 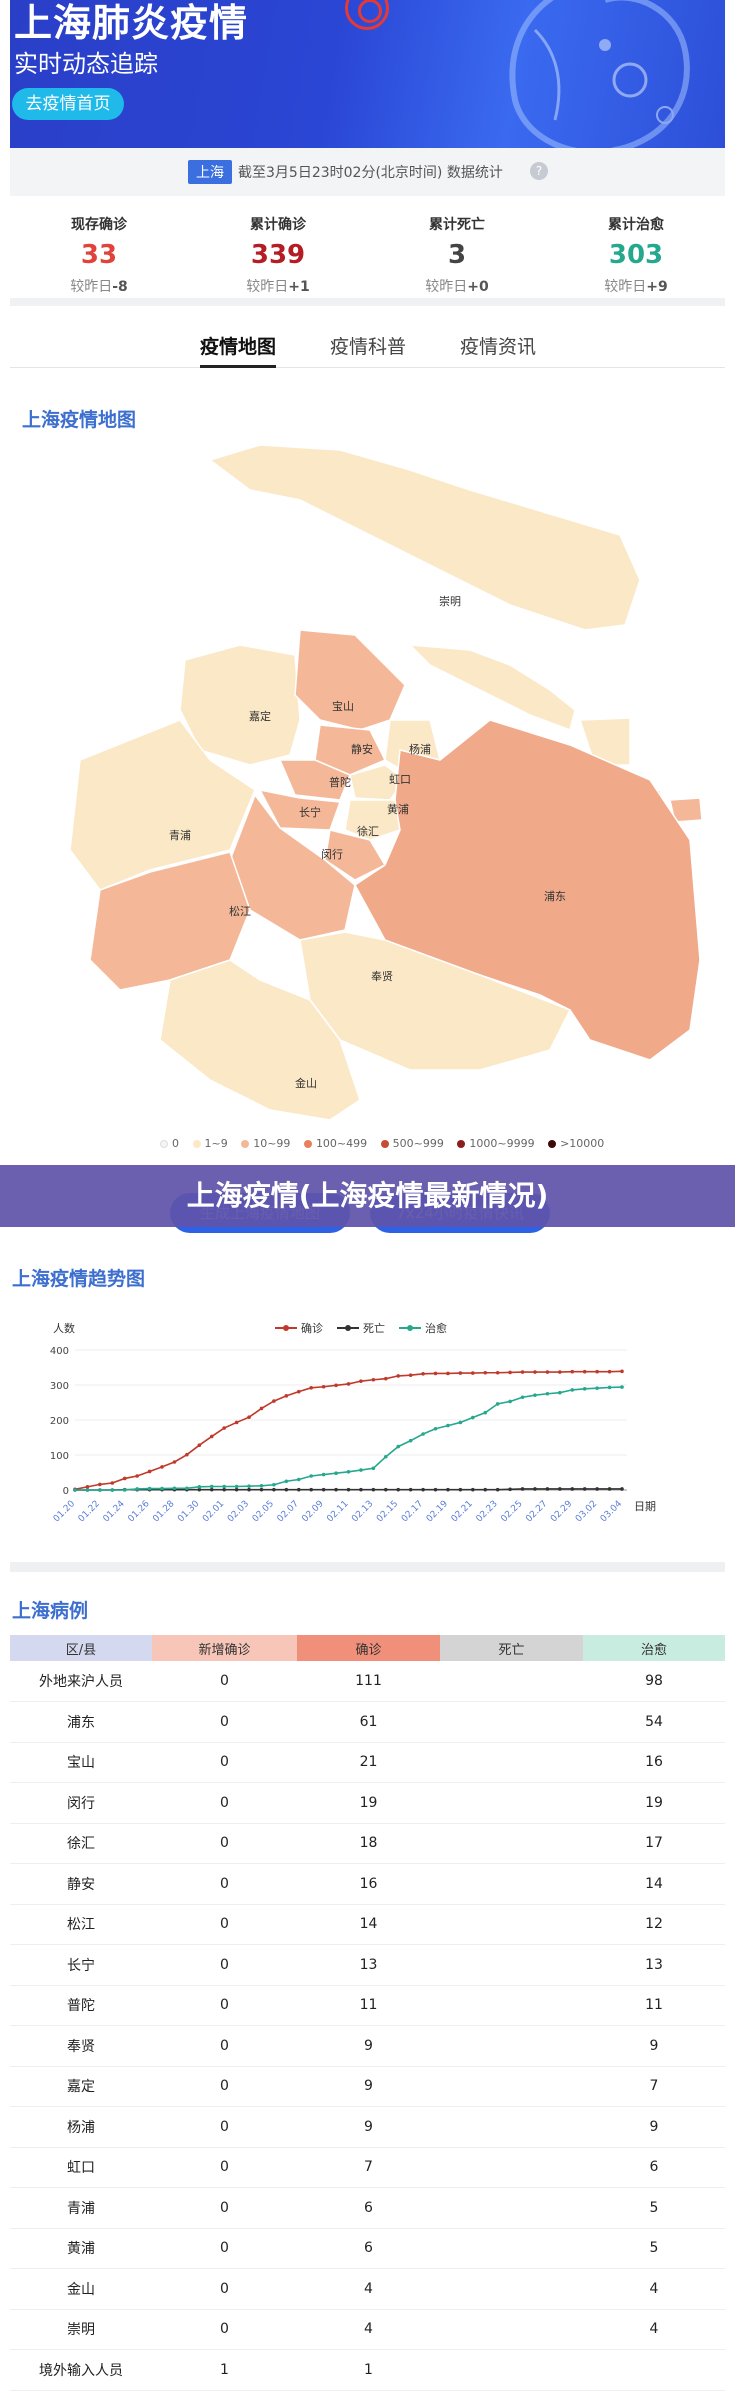 I want to click on stat-value: 339, so click(x=278, y=255).